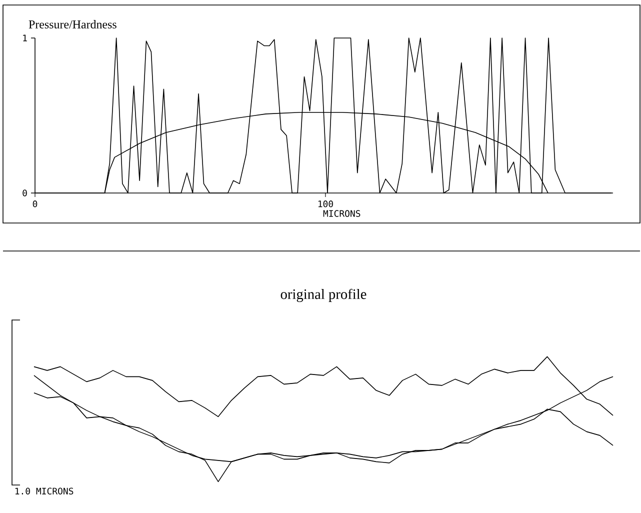 This screenshot has height=513, width=641. What do you see at coordinates (72, 24) in the screenshot?
I see `y-axis-title: Pressure/Hardness` at bounding box center [72, 24].